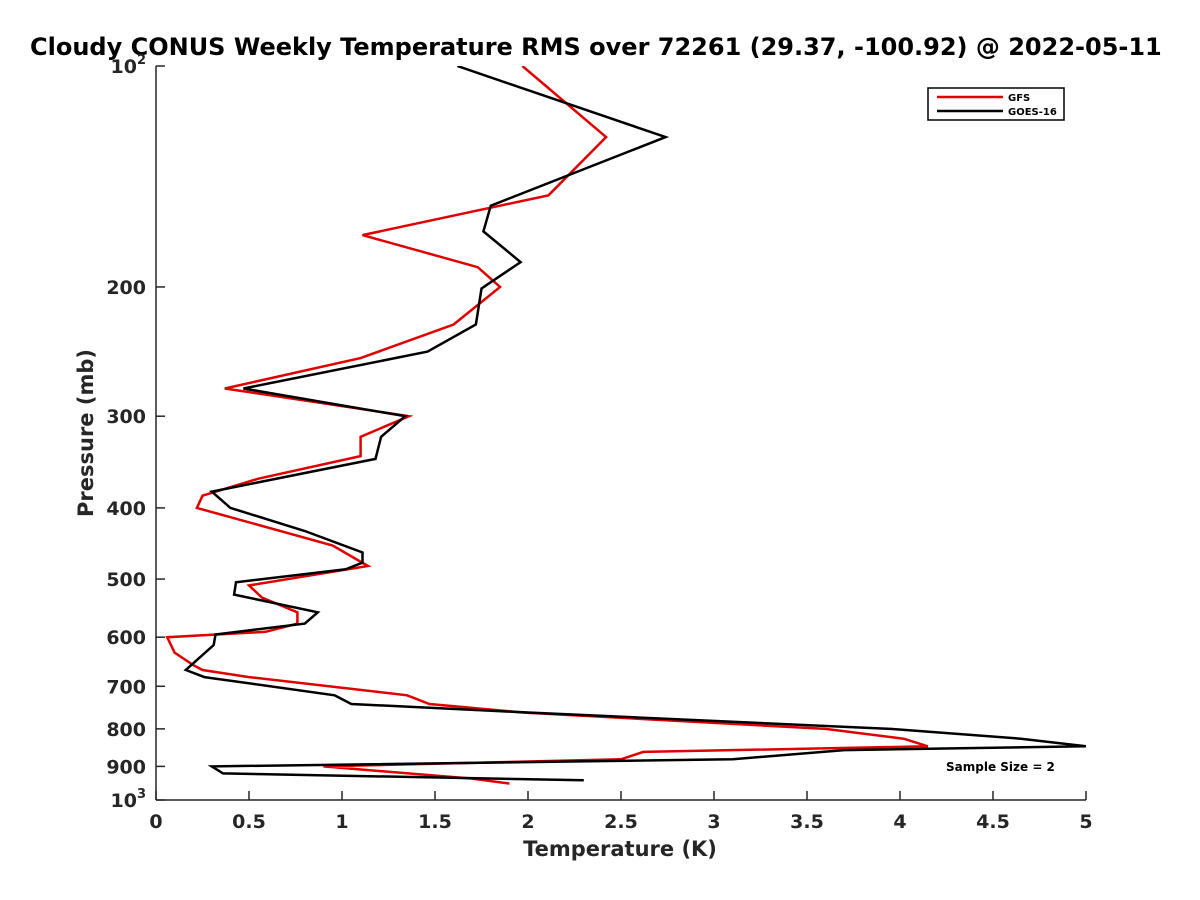  What do you see at coordinates (249, 822) in the screenshot?
I see `x-tick-label: 0.5` at bounding box center [249, 822].